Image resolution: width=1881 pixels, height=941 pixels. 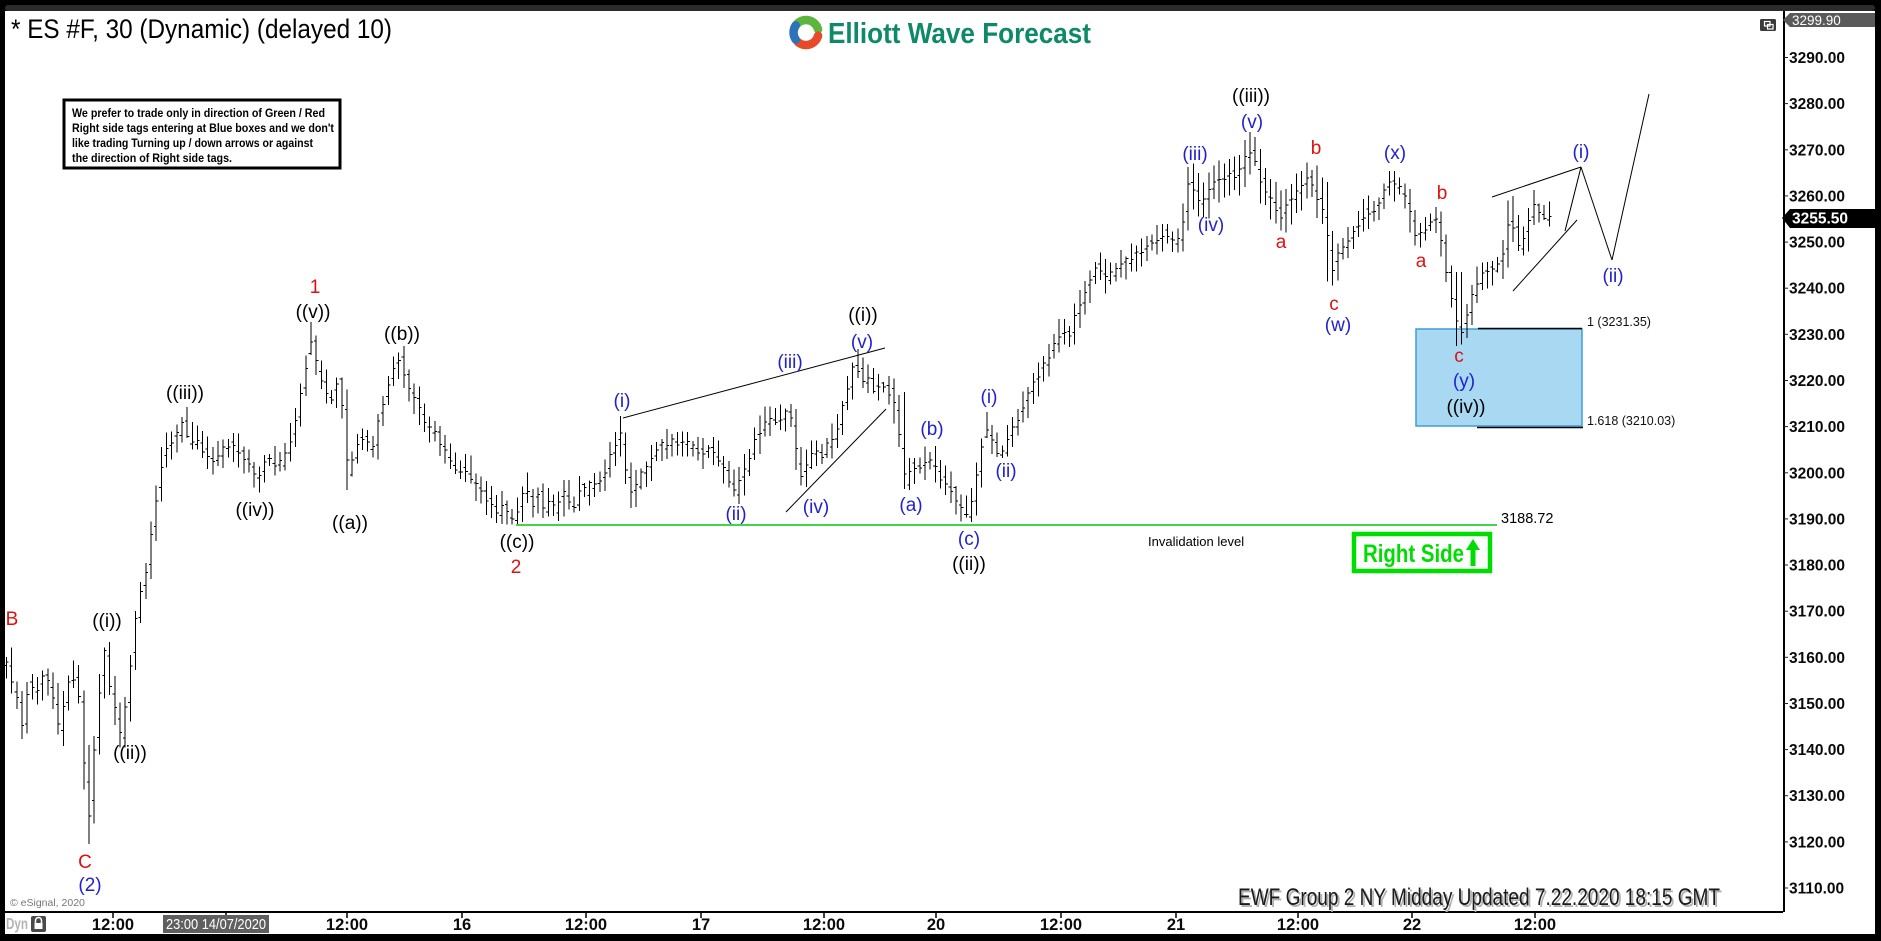 What do you see at coordinates (402, 334) in the screenshot?
I see `svg-text: ((b))` at bounding box center [402, 334].